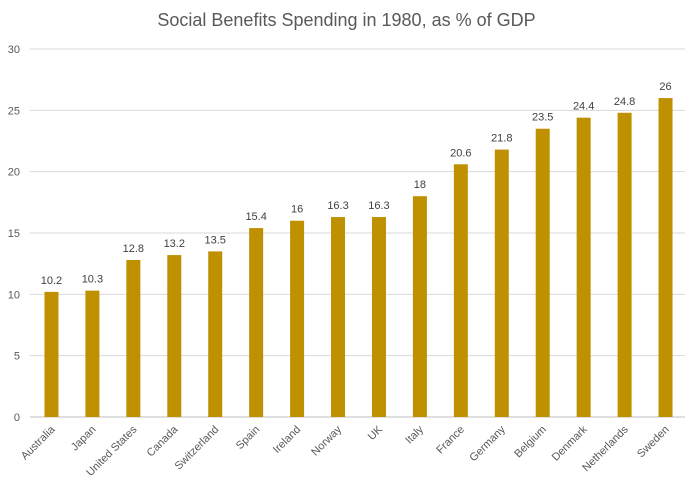  Describe the element at coordinates (570, 443) in the screenshot. I see `x-tick-label: Denmark` at that location.